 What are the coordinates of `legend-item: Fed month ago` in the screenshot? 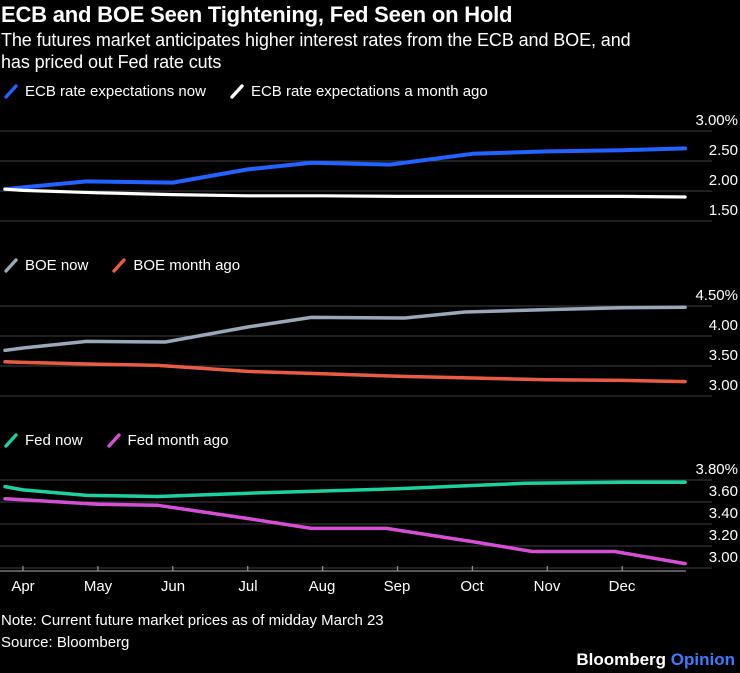 It's located at (167, 440).